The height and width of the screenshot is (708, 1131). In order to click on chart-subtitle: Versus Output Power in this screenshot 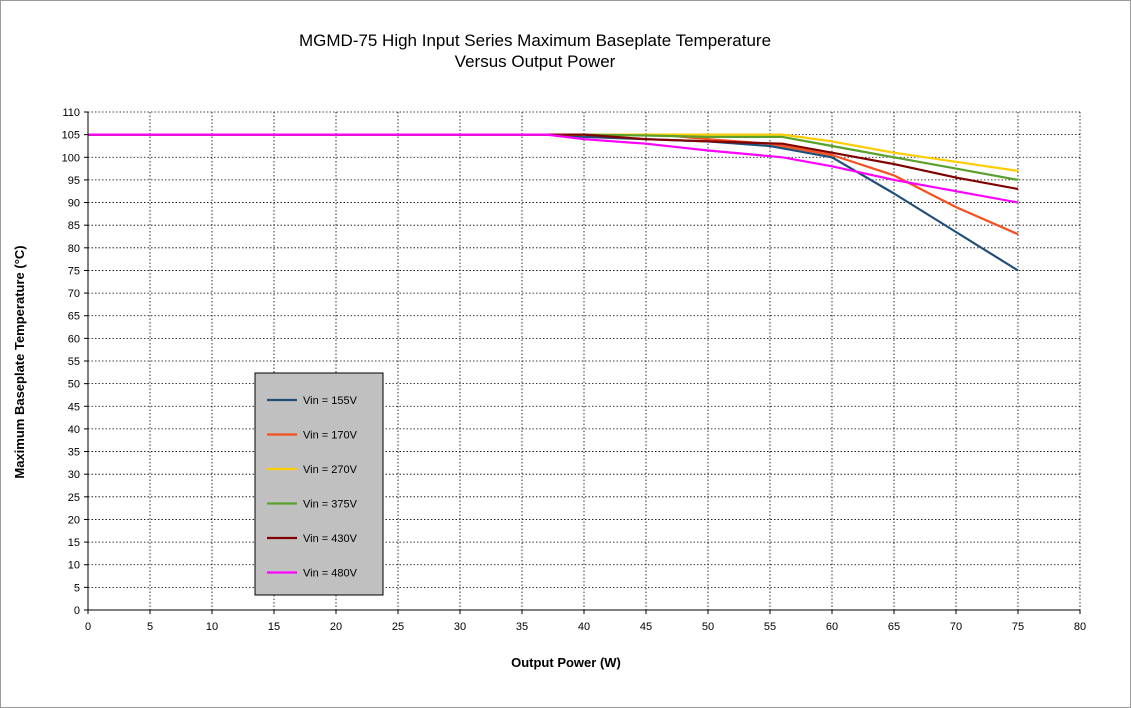, I will do `click(535, 61)`.